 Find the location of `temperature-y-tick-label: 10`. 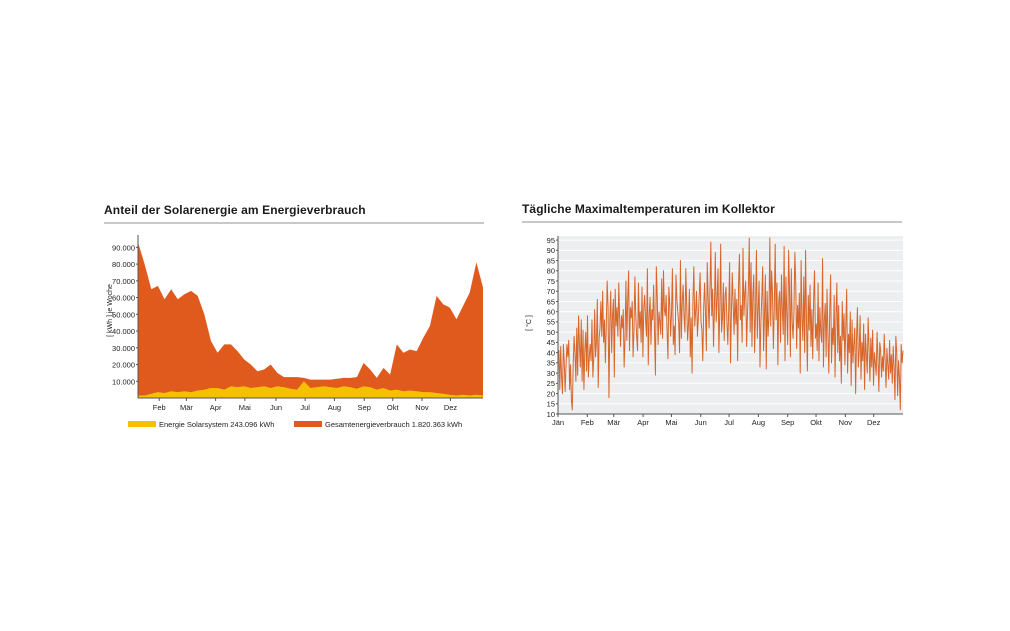

temperature-y-tick-label: 10 is located at coordinates (551, 414).